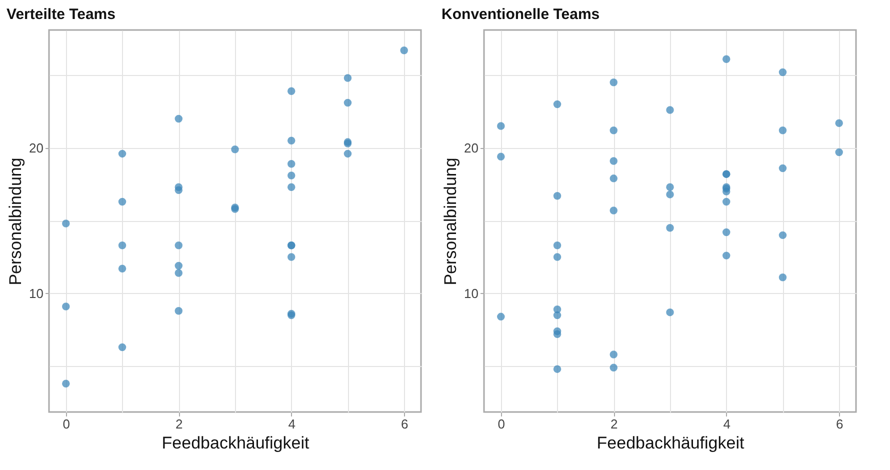  Describe the element at coordinates (521, 14) in the screenshot. I see `chart-title: Konventionelle Teams` at that location.